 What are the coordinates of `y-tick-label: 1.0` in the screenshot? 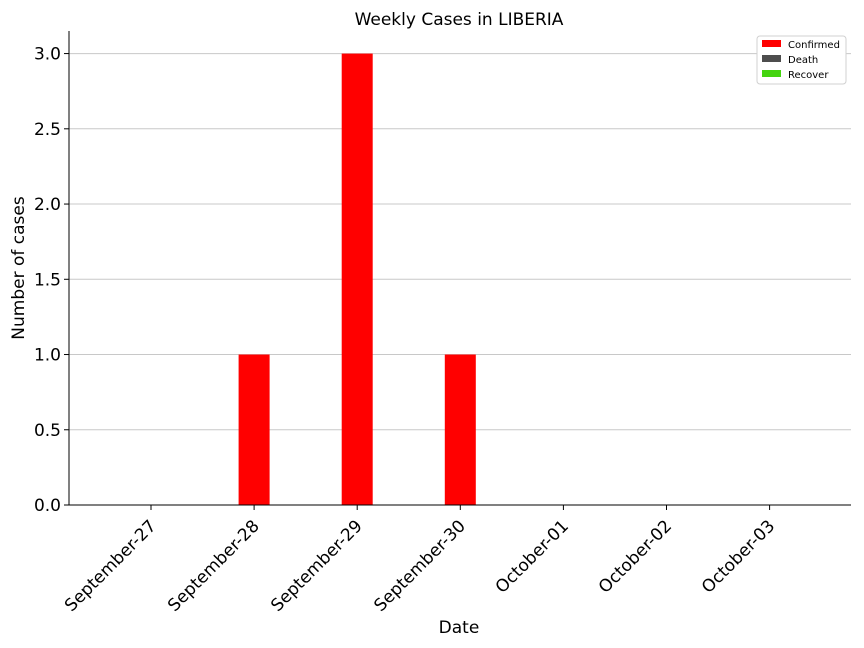 It's located at (47, 356).